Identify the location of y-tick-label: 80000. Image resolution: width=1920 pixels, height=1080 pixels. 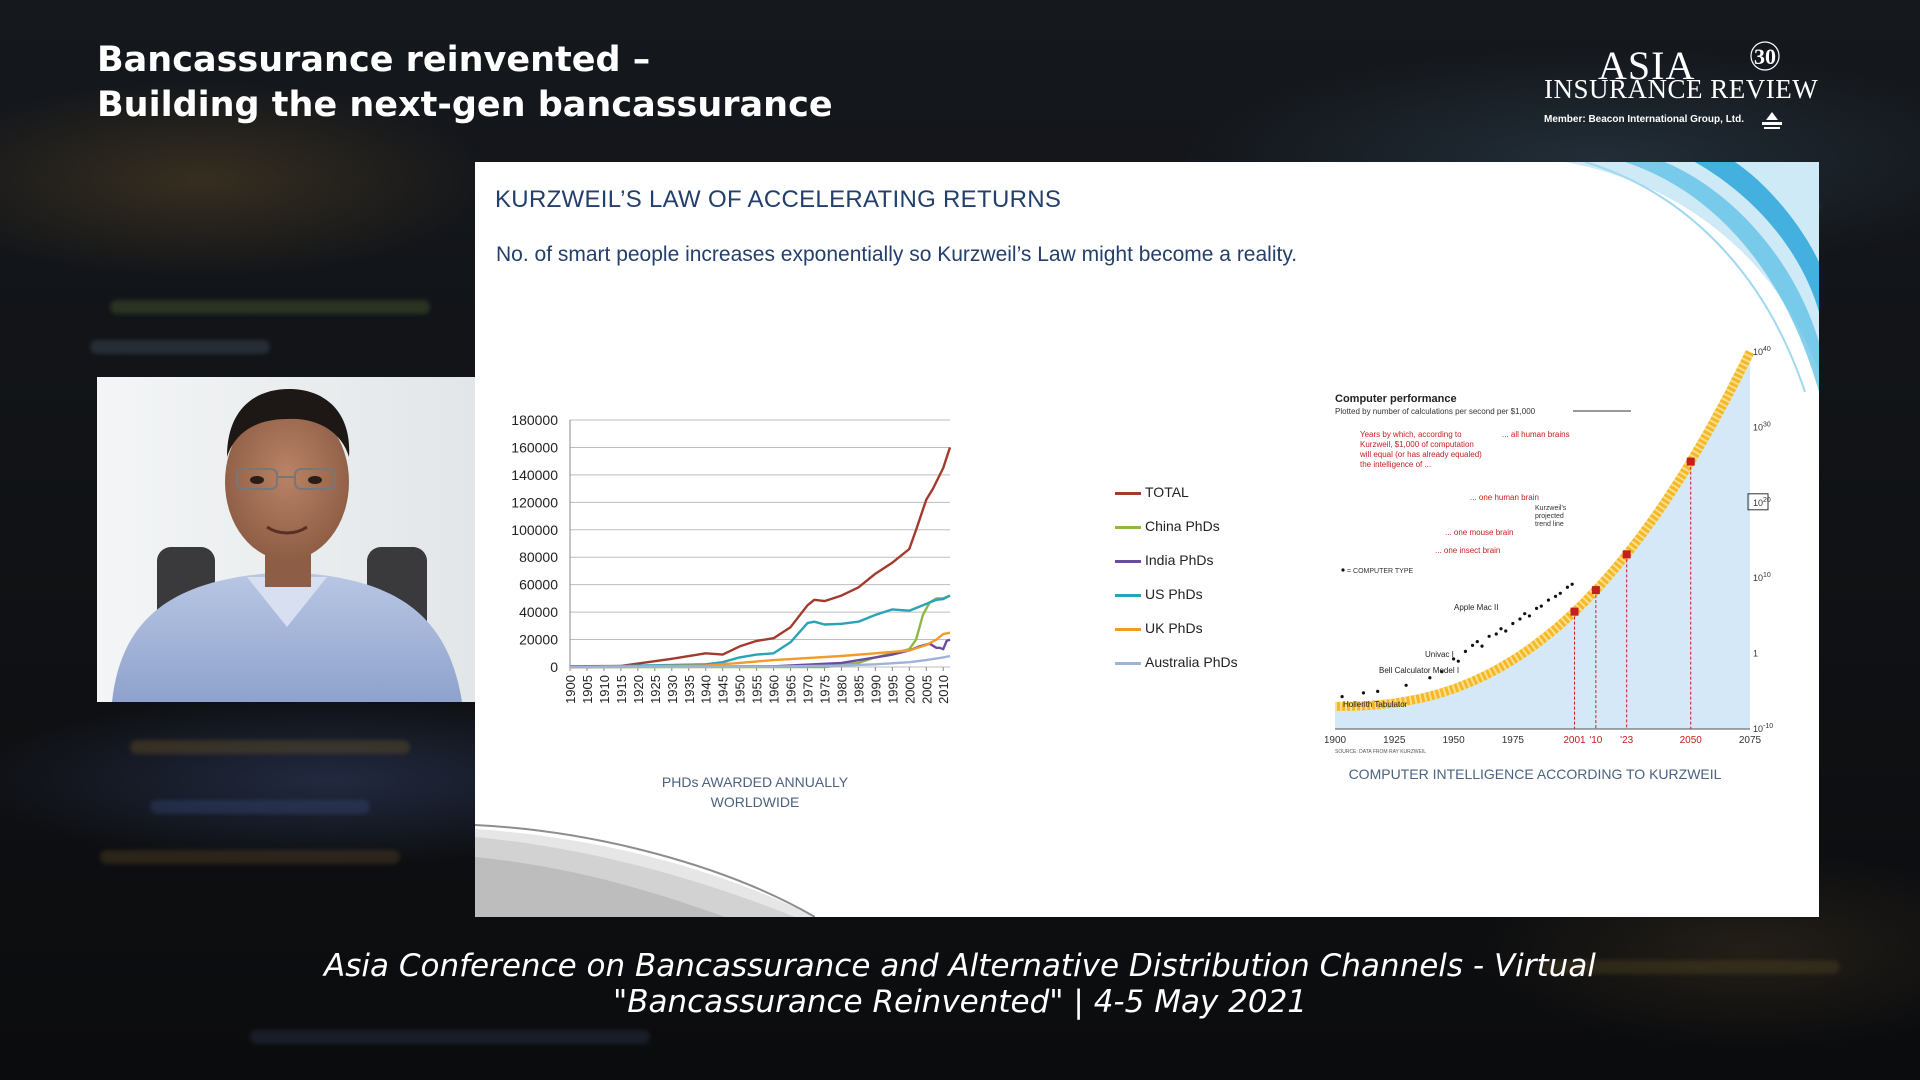
(538, 557).